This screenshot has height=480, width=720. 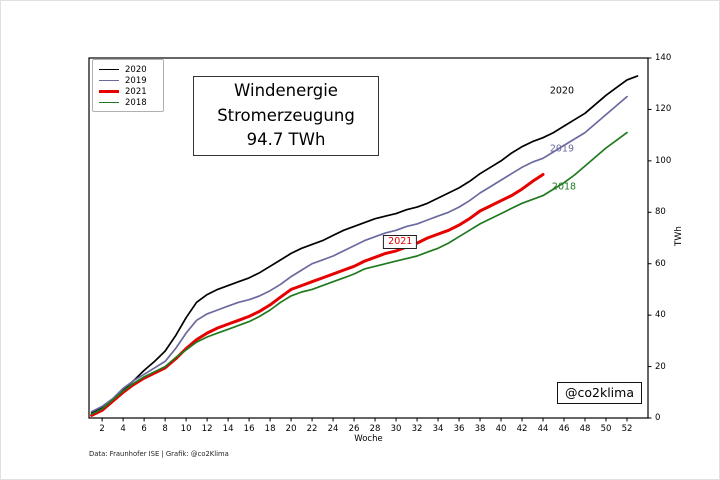 I want to click on legend: 2020 2019 2021 2018, so click(x=128, y=85).